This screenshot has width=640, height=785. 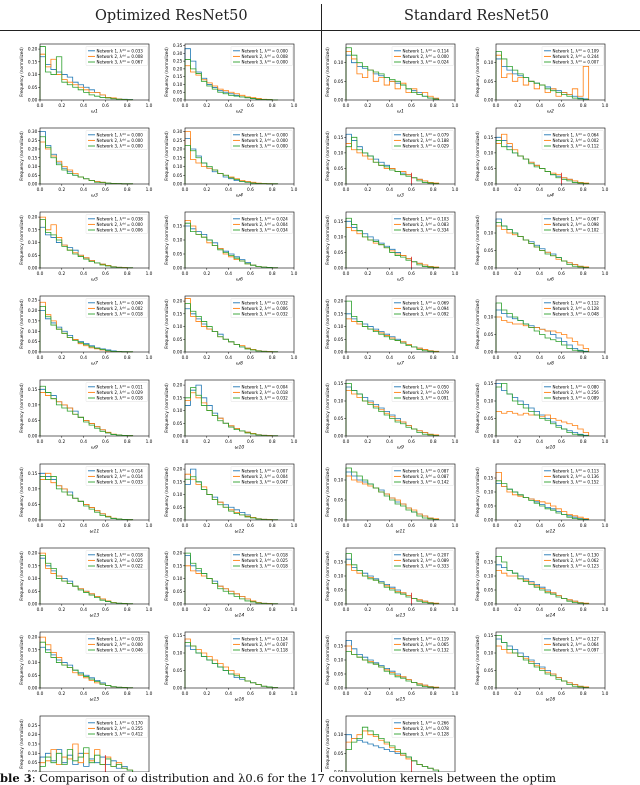 What do you see at coordinates (120, 392) in the screenshot?
I see `legend-label-network-2: Network 2, λdd = 0.029` at bounding box center [120, 392].